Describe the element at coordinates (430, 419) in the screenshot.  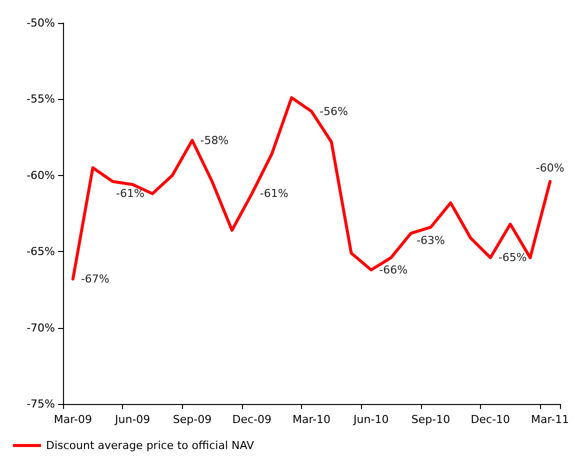
I see `x-tick-label: Sep-10` at that location.